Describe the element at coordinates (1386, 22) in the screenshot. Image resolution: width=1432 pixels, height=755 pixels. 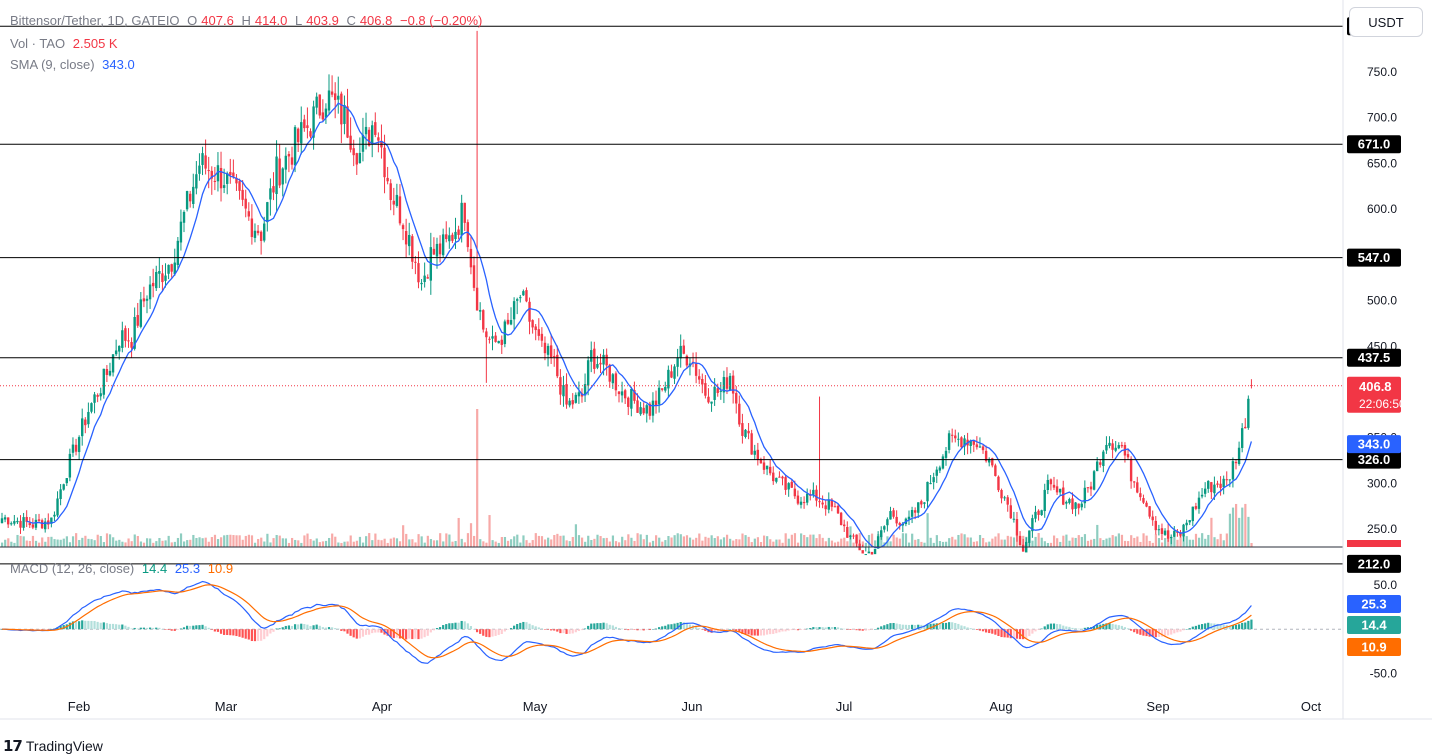
I see `currency-button: USDT` at that location.